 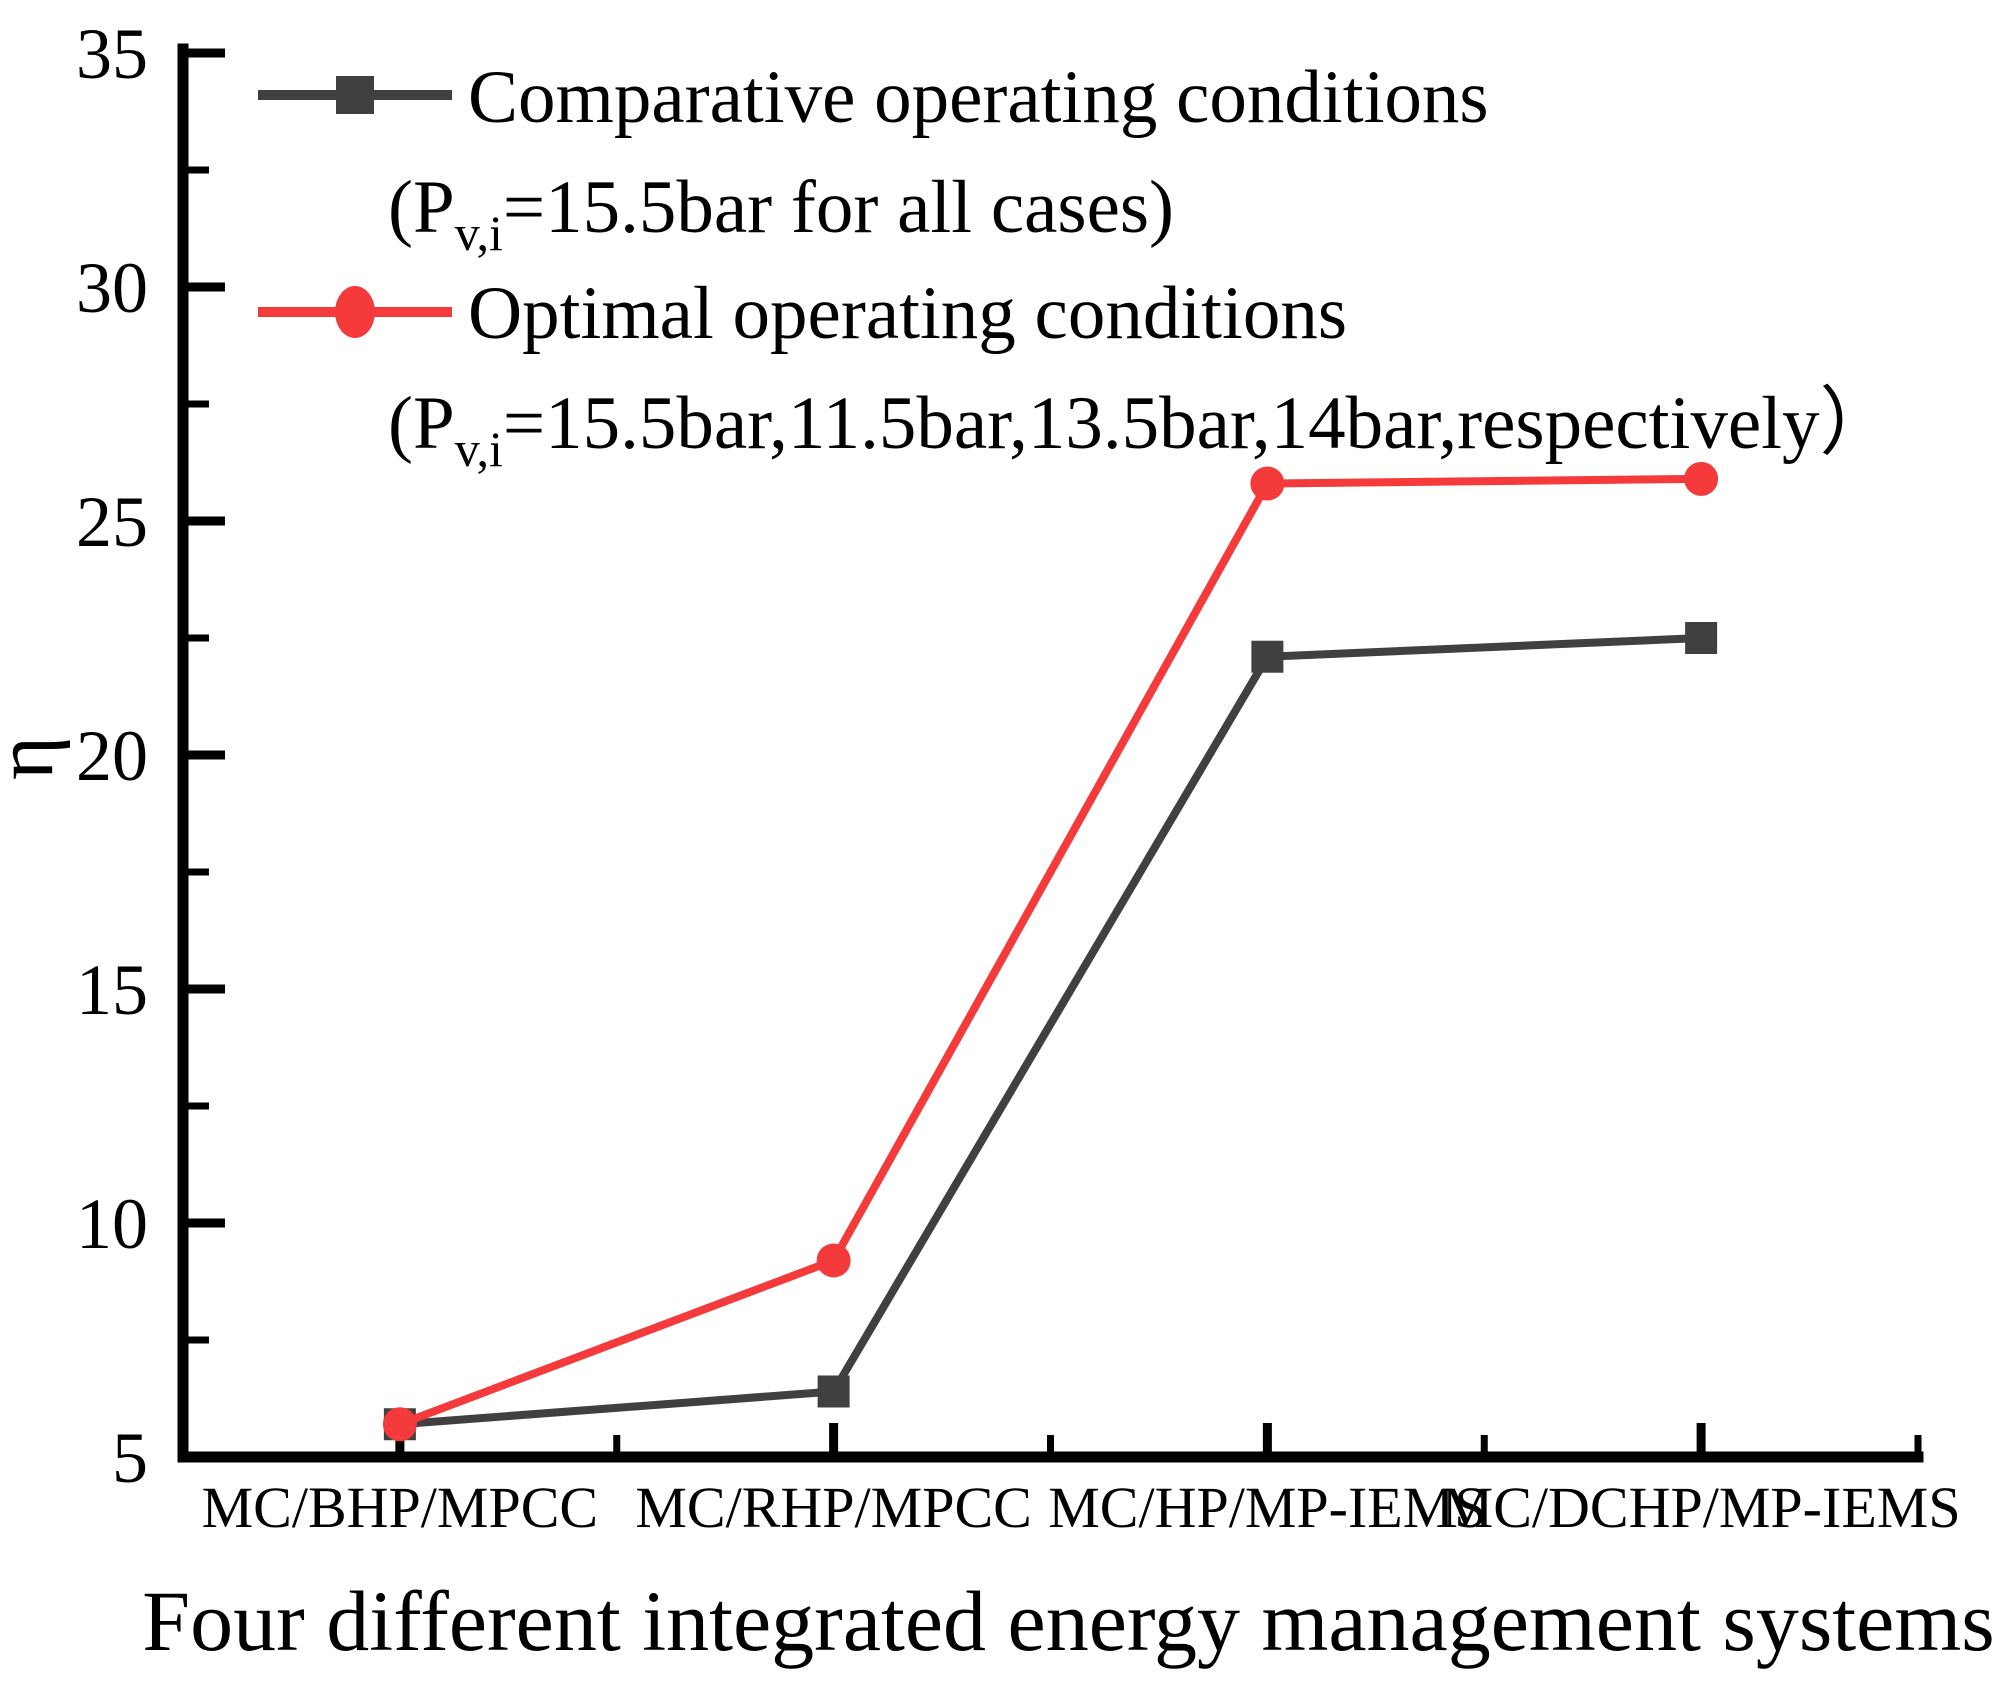 I want to click on y-axis-tick-label: 30, so click(x=112, y=288).